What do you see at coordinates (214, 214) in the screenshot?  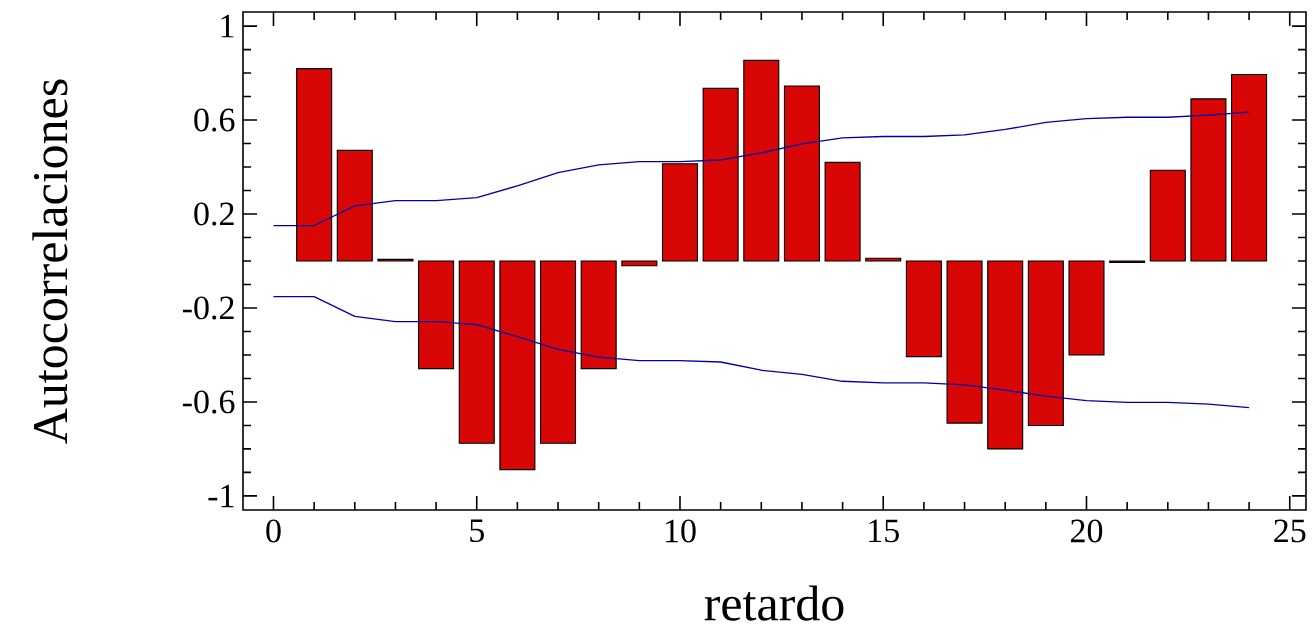 I see `y-tick-label: 0.2` at bounding box center [214, 214].